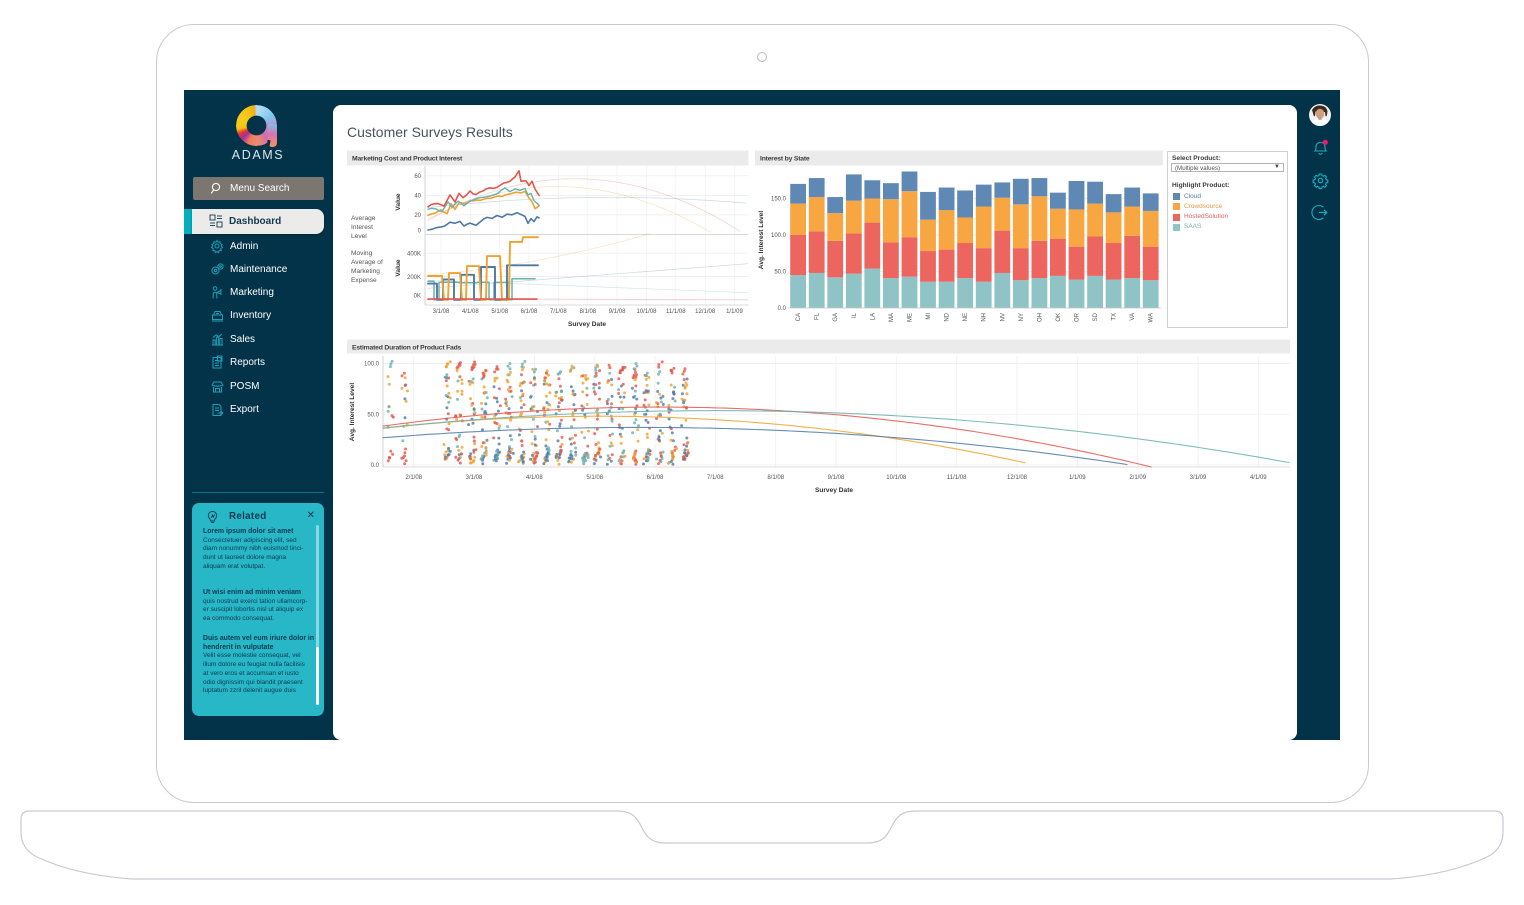 The image size is (1524, 905). What do you see at coordinates (836, 317) in the screenshot?
I see `svg-text: GA` at bounding box center [836, 317].